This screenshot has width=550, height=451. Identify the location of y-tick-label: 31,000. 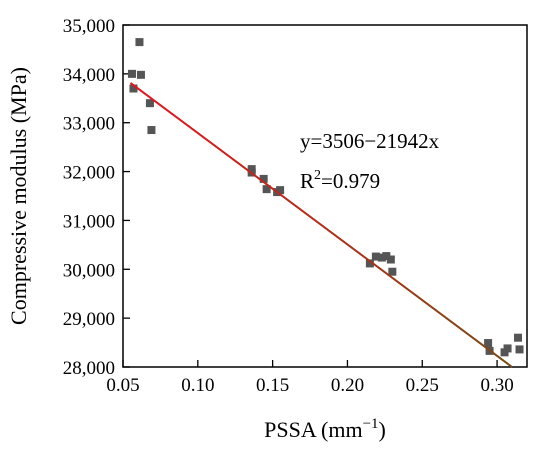
(89, 221).